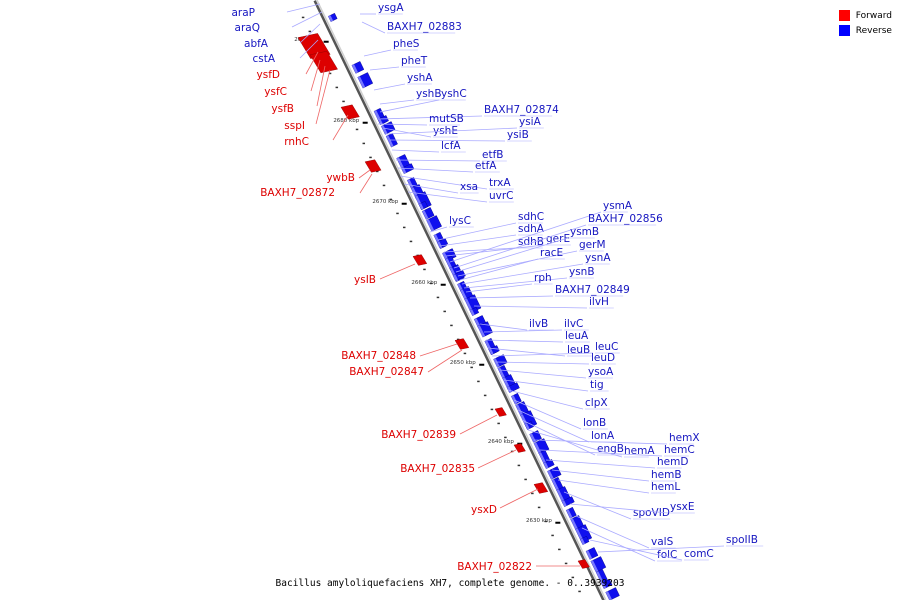  Describe the element at coordinates (639, 451) in the screenshot. I see `gene-label: hemA` at that location.